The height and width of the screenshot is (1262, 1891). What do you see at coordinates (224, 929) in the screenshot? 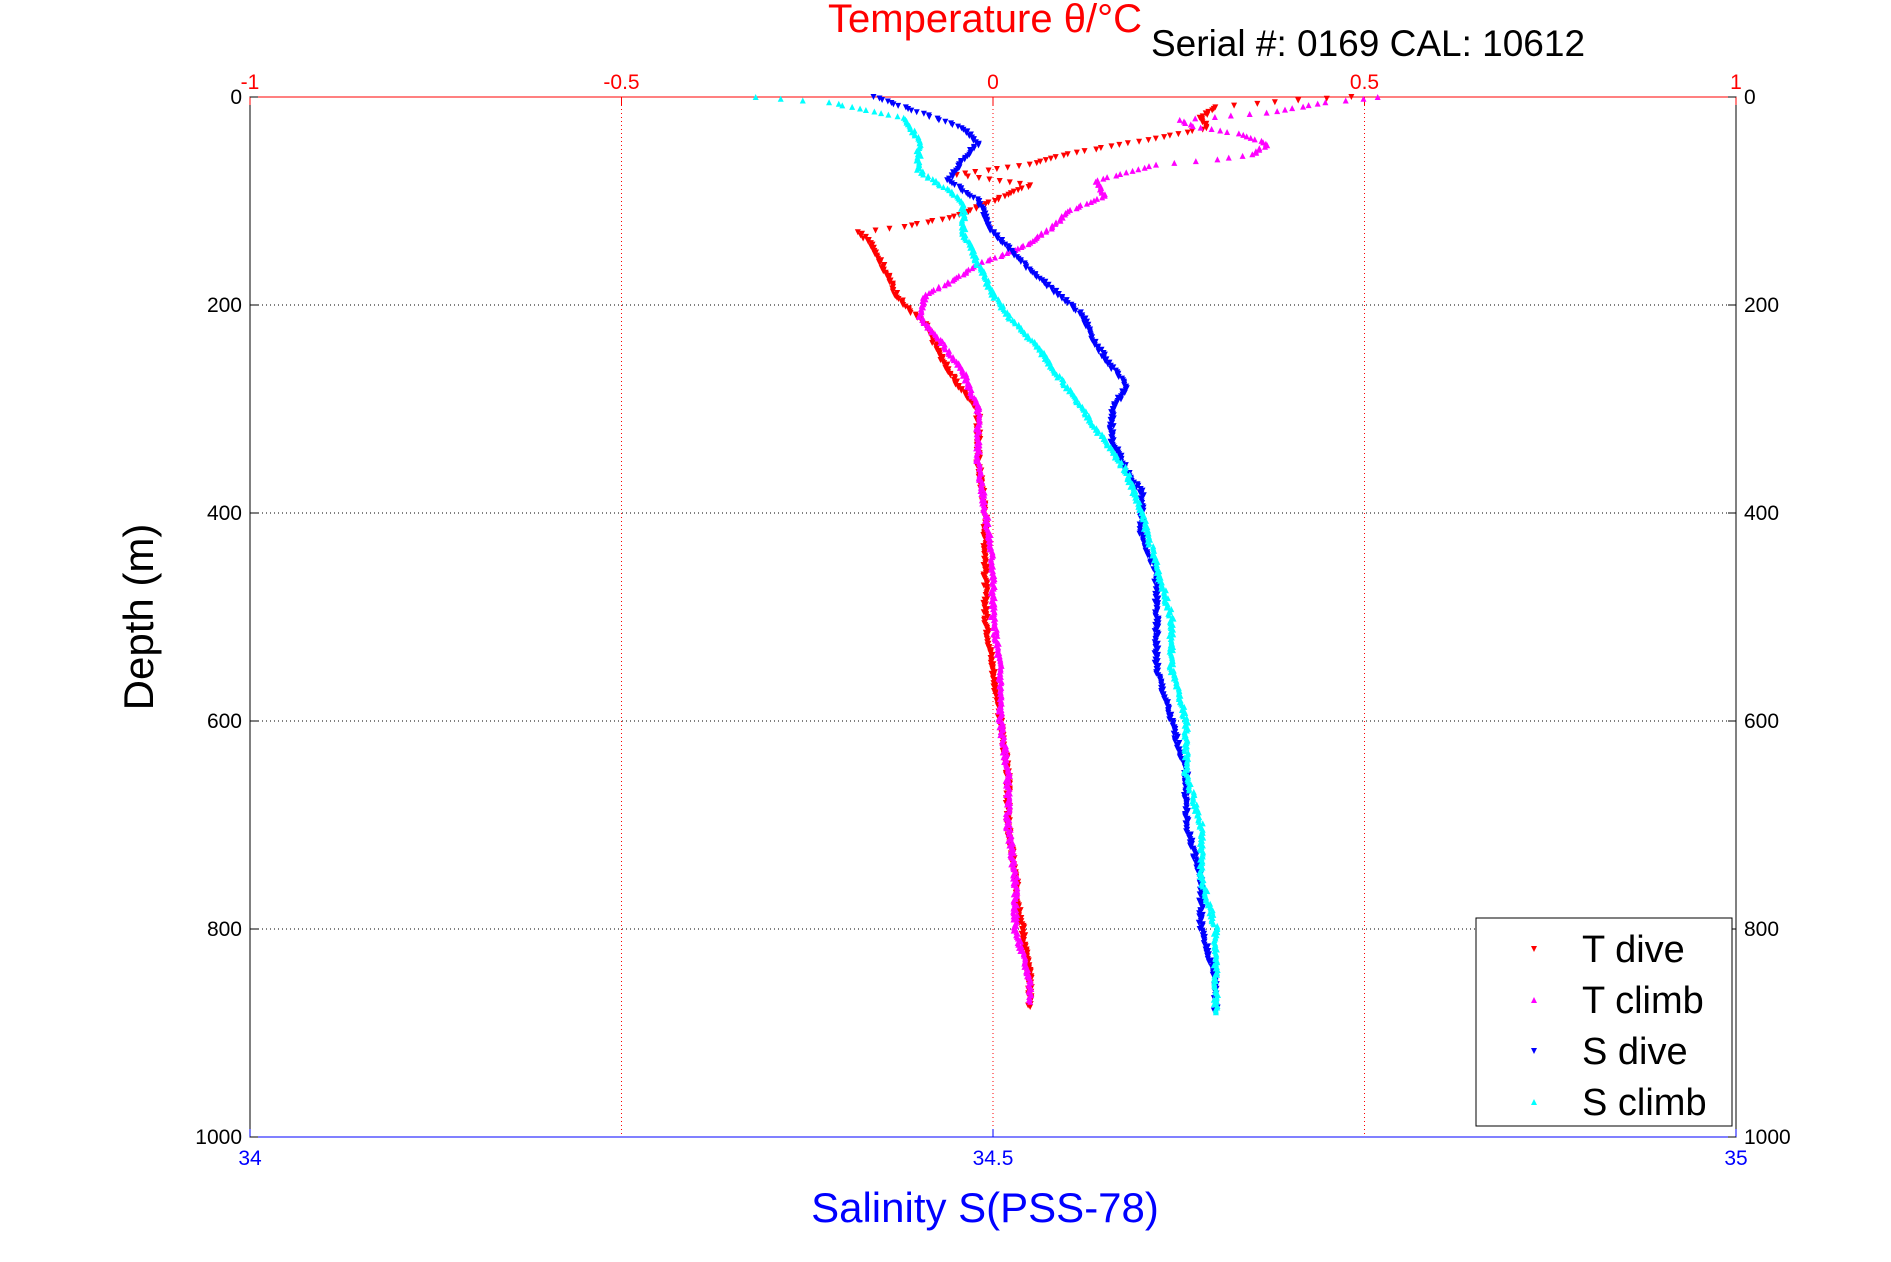
I see `depth-tick-label-left: 800` at bounding box center [224, 929].